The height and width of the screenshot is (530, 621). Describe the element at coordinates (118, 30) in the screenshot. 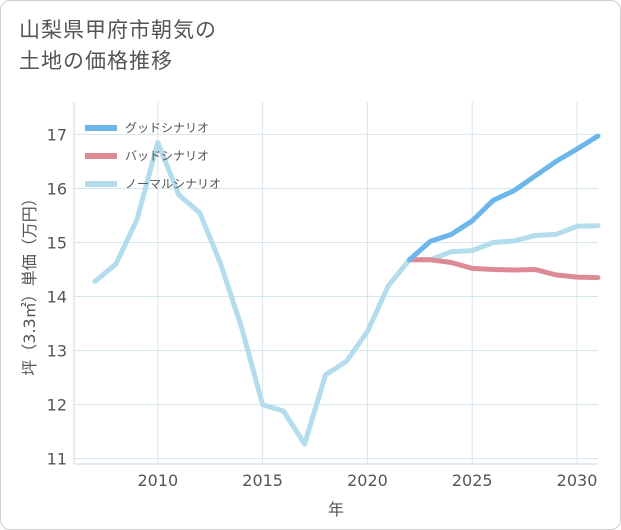

I see `chart-title-line-1: 山梨県甲府市朝気の` at that location.